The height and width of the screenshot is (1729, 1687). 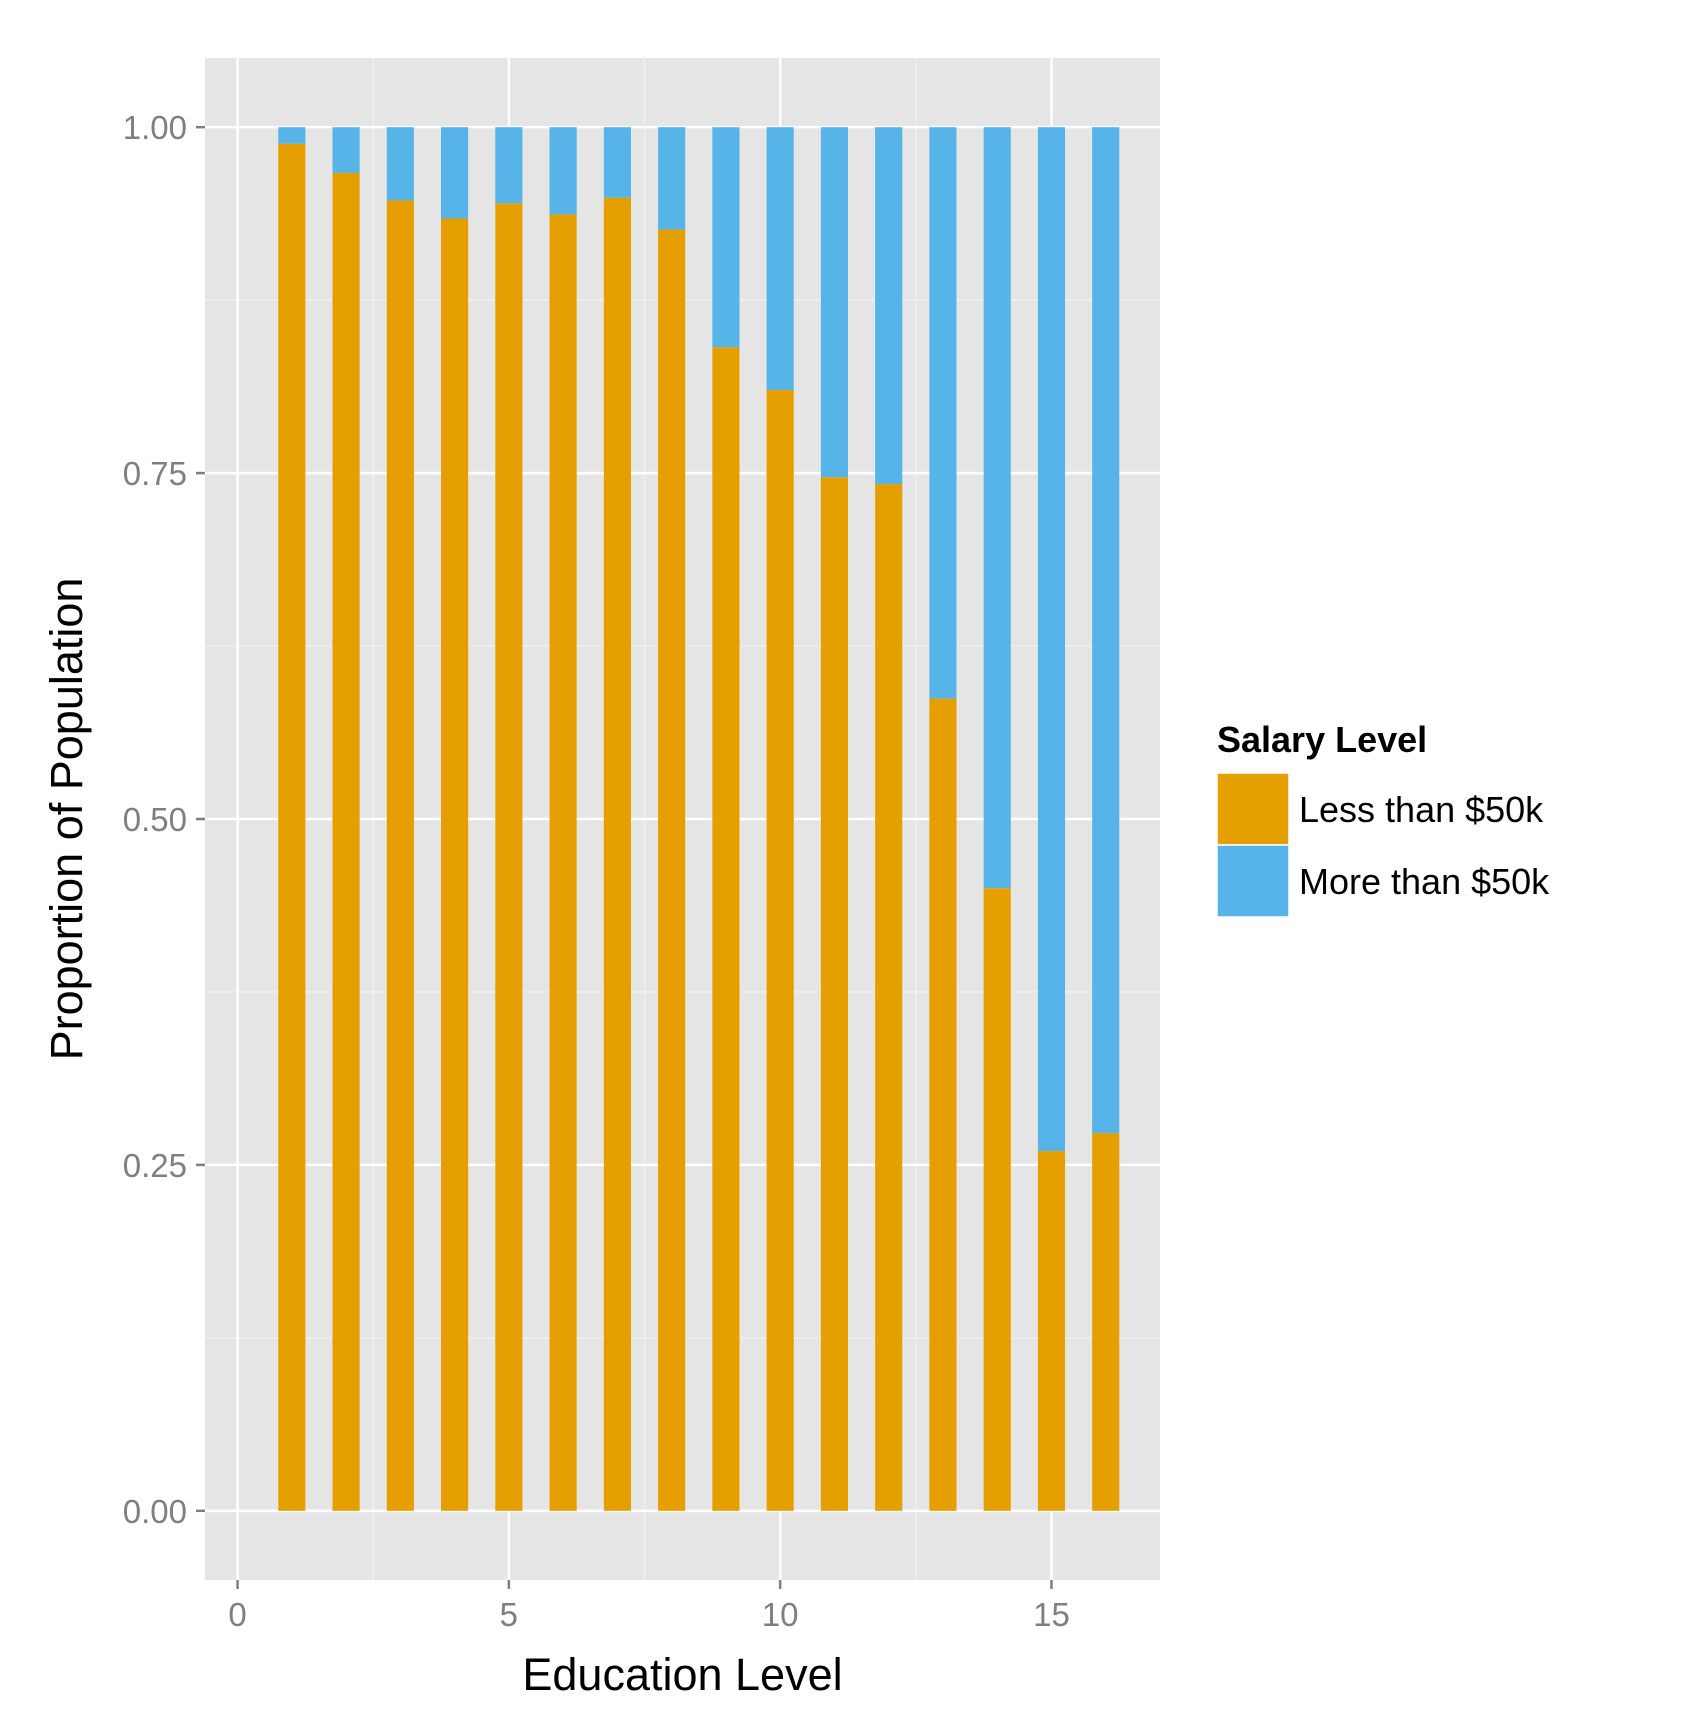 What do you see at coordinates (400, 855) in the screenshot?
I see `bar-segment-less-than-50k-x3` at bounding box center [400, 855].